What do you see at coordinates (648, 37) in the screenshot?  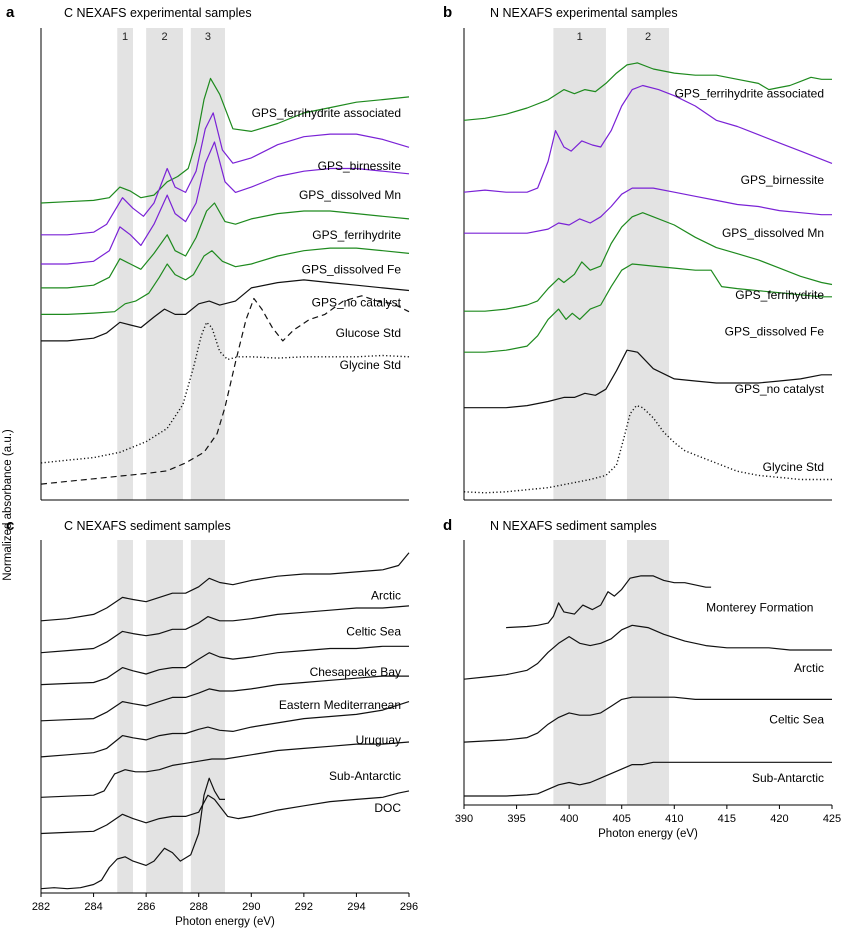 I see `panel-b-band-label-2: 2` at bounding box center [648, 37].